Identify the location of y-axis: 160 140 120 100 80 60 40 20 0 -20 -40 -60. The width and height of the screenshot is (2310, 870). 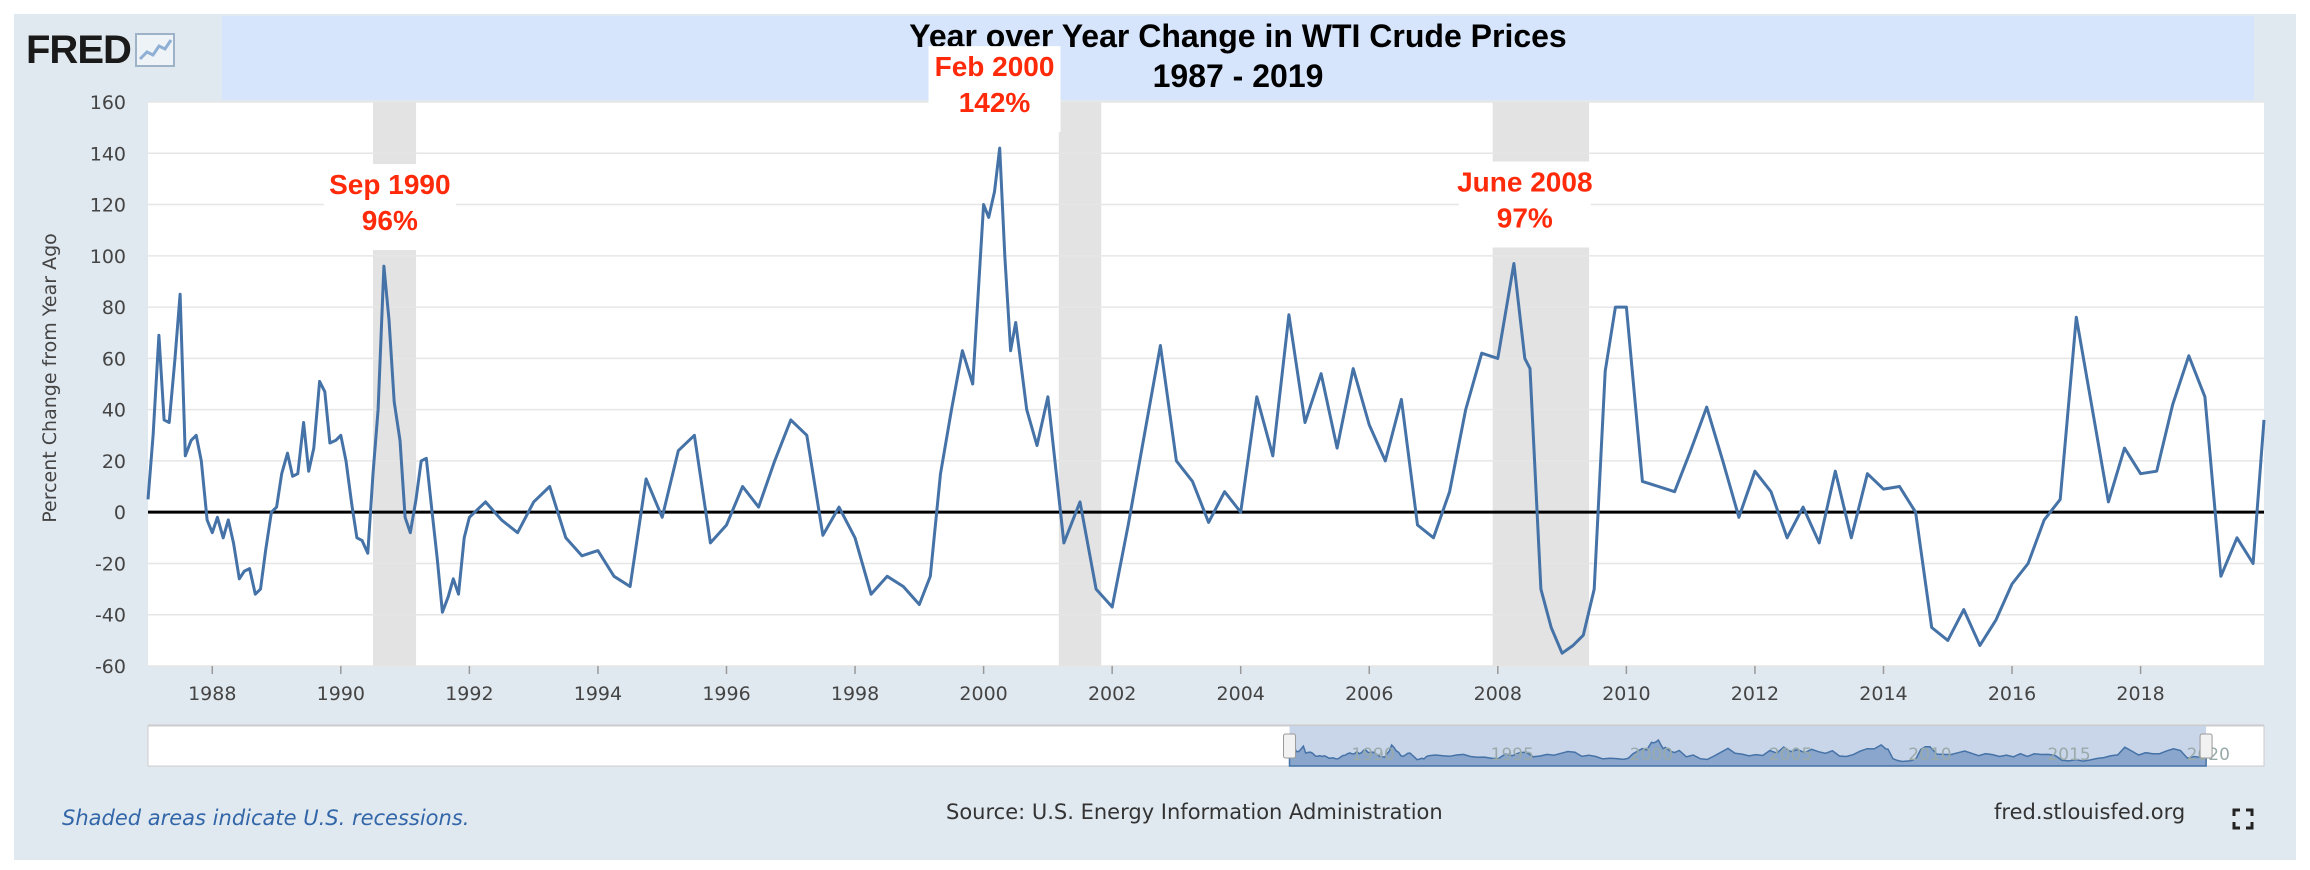
(108, 385).